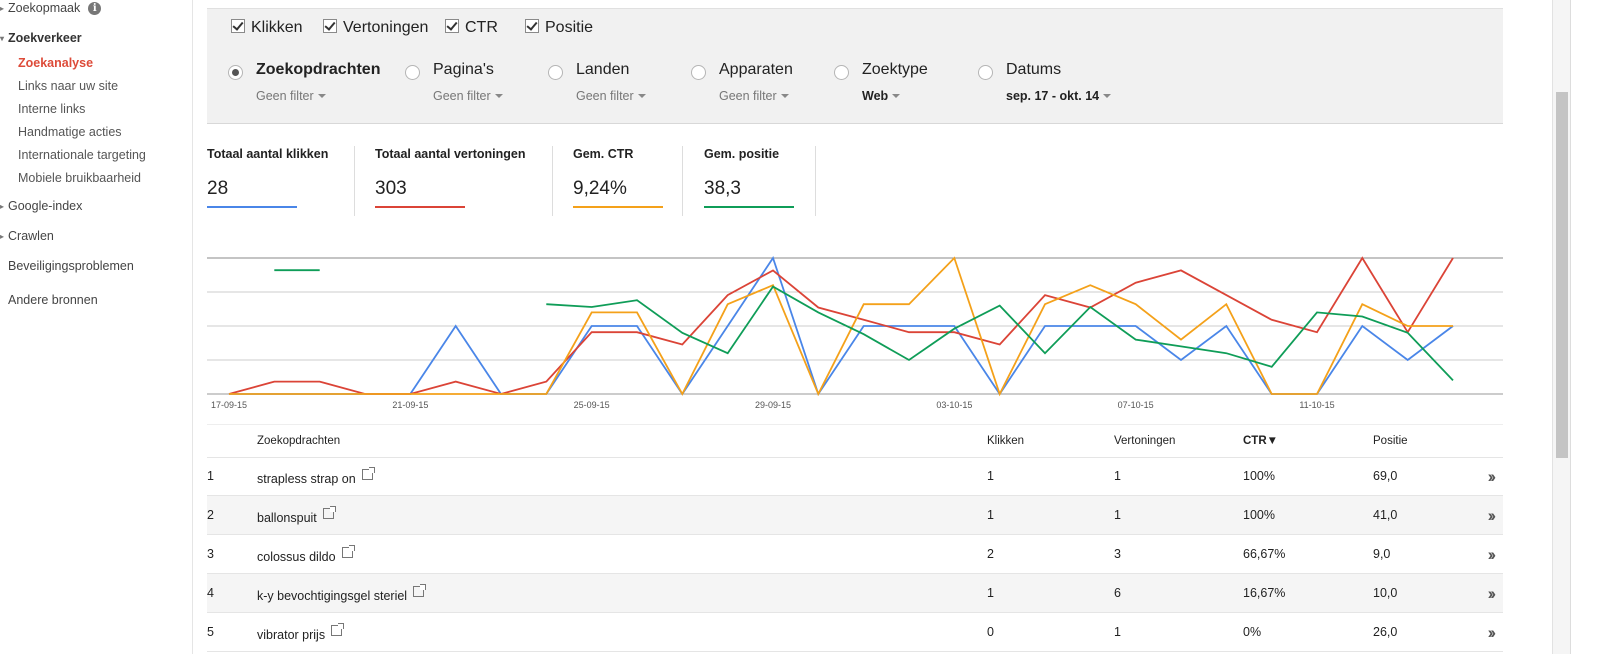  What do you see at coordinates (267, 28) in the screenshot?
I see `checkbox-klikken: Klikken` at bounding box center [267, 28].